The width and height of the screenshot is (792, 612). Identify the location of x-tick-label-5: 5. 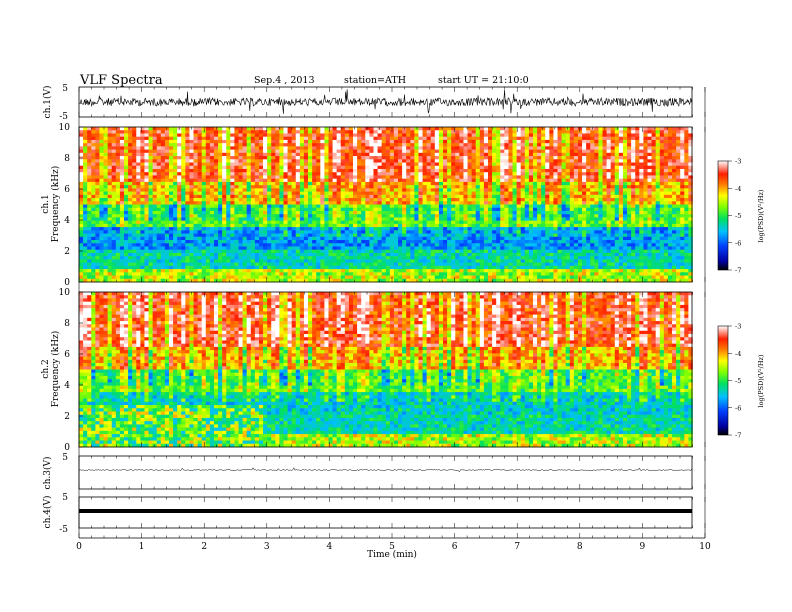
(392, 547).